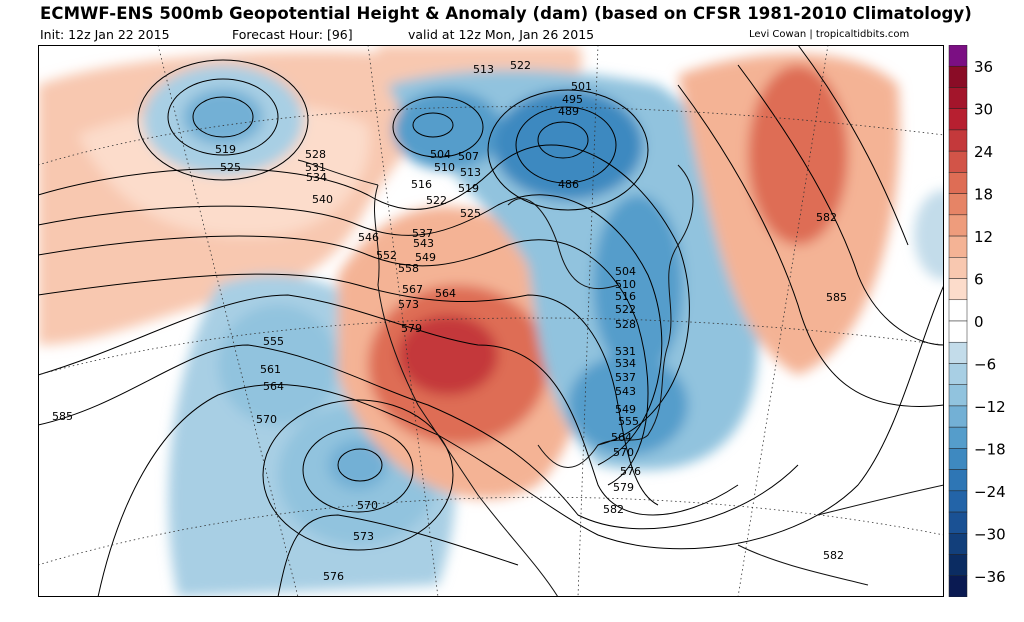  What do you see at coordinates (105, 34) in the screenshot?
I see `init-time: Init: 12z Jan 22 2015` at bounding box center [105, 34].